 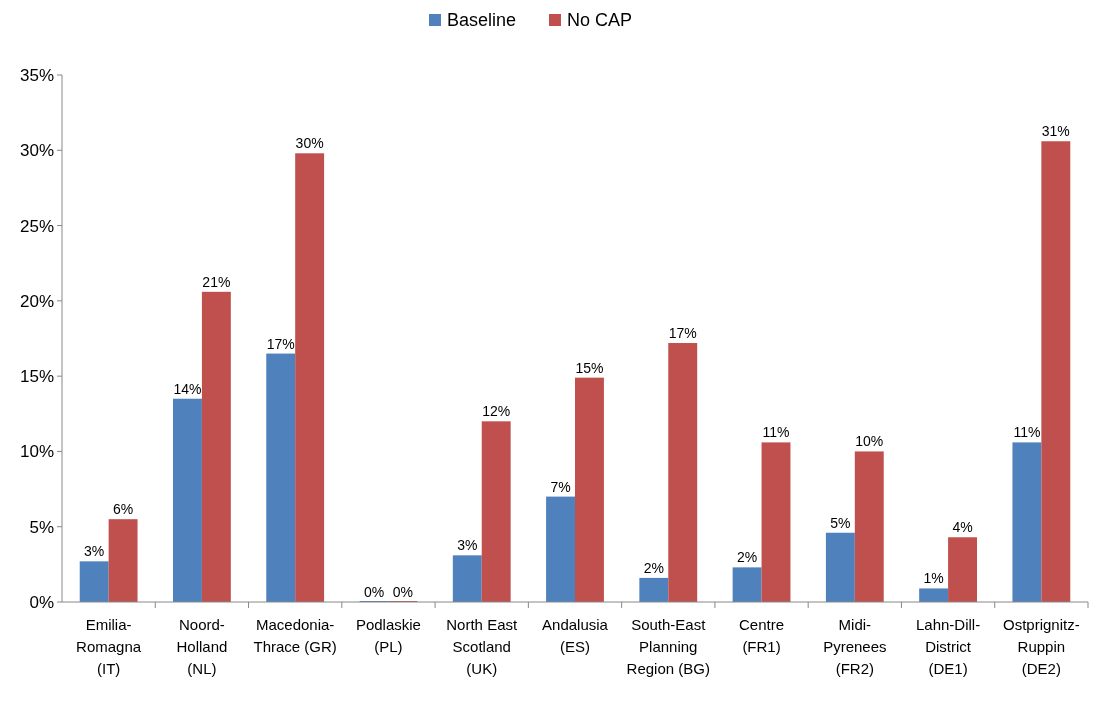 I want to click on data-label: 21%, so click(x=216, y=281).